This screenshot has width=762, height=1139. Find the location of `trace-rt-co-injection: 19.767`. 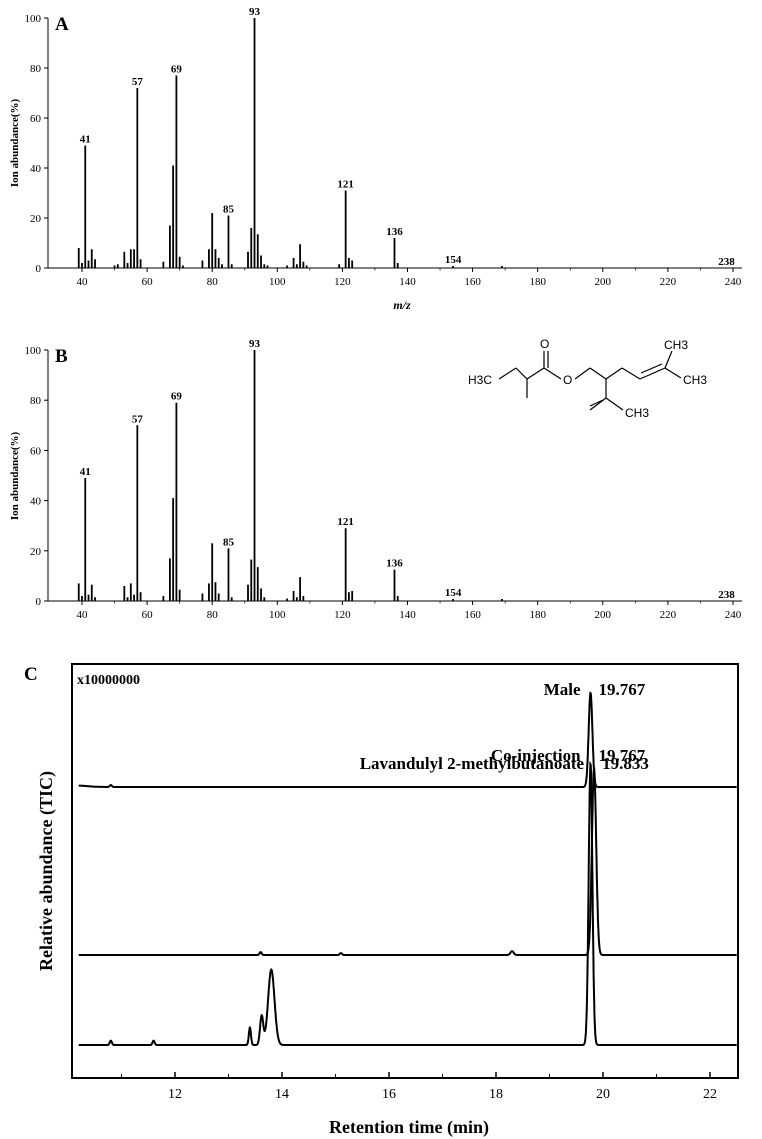

trace-rt-co-injection: 19.767 is located at coordinates (622, 755).